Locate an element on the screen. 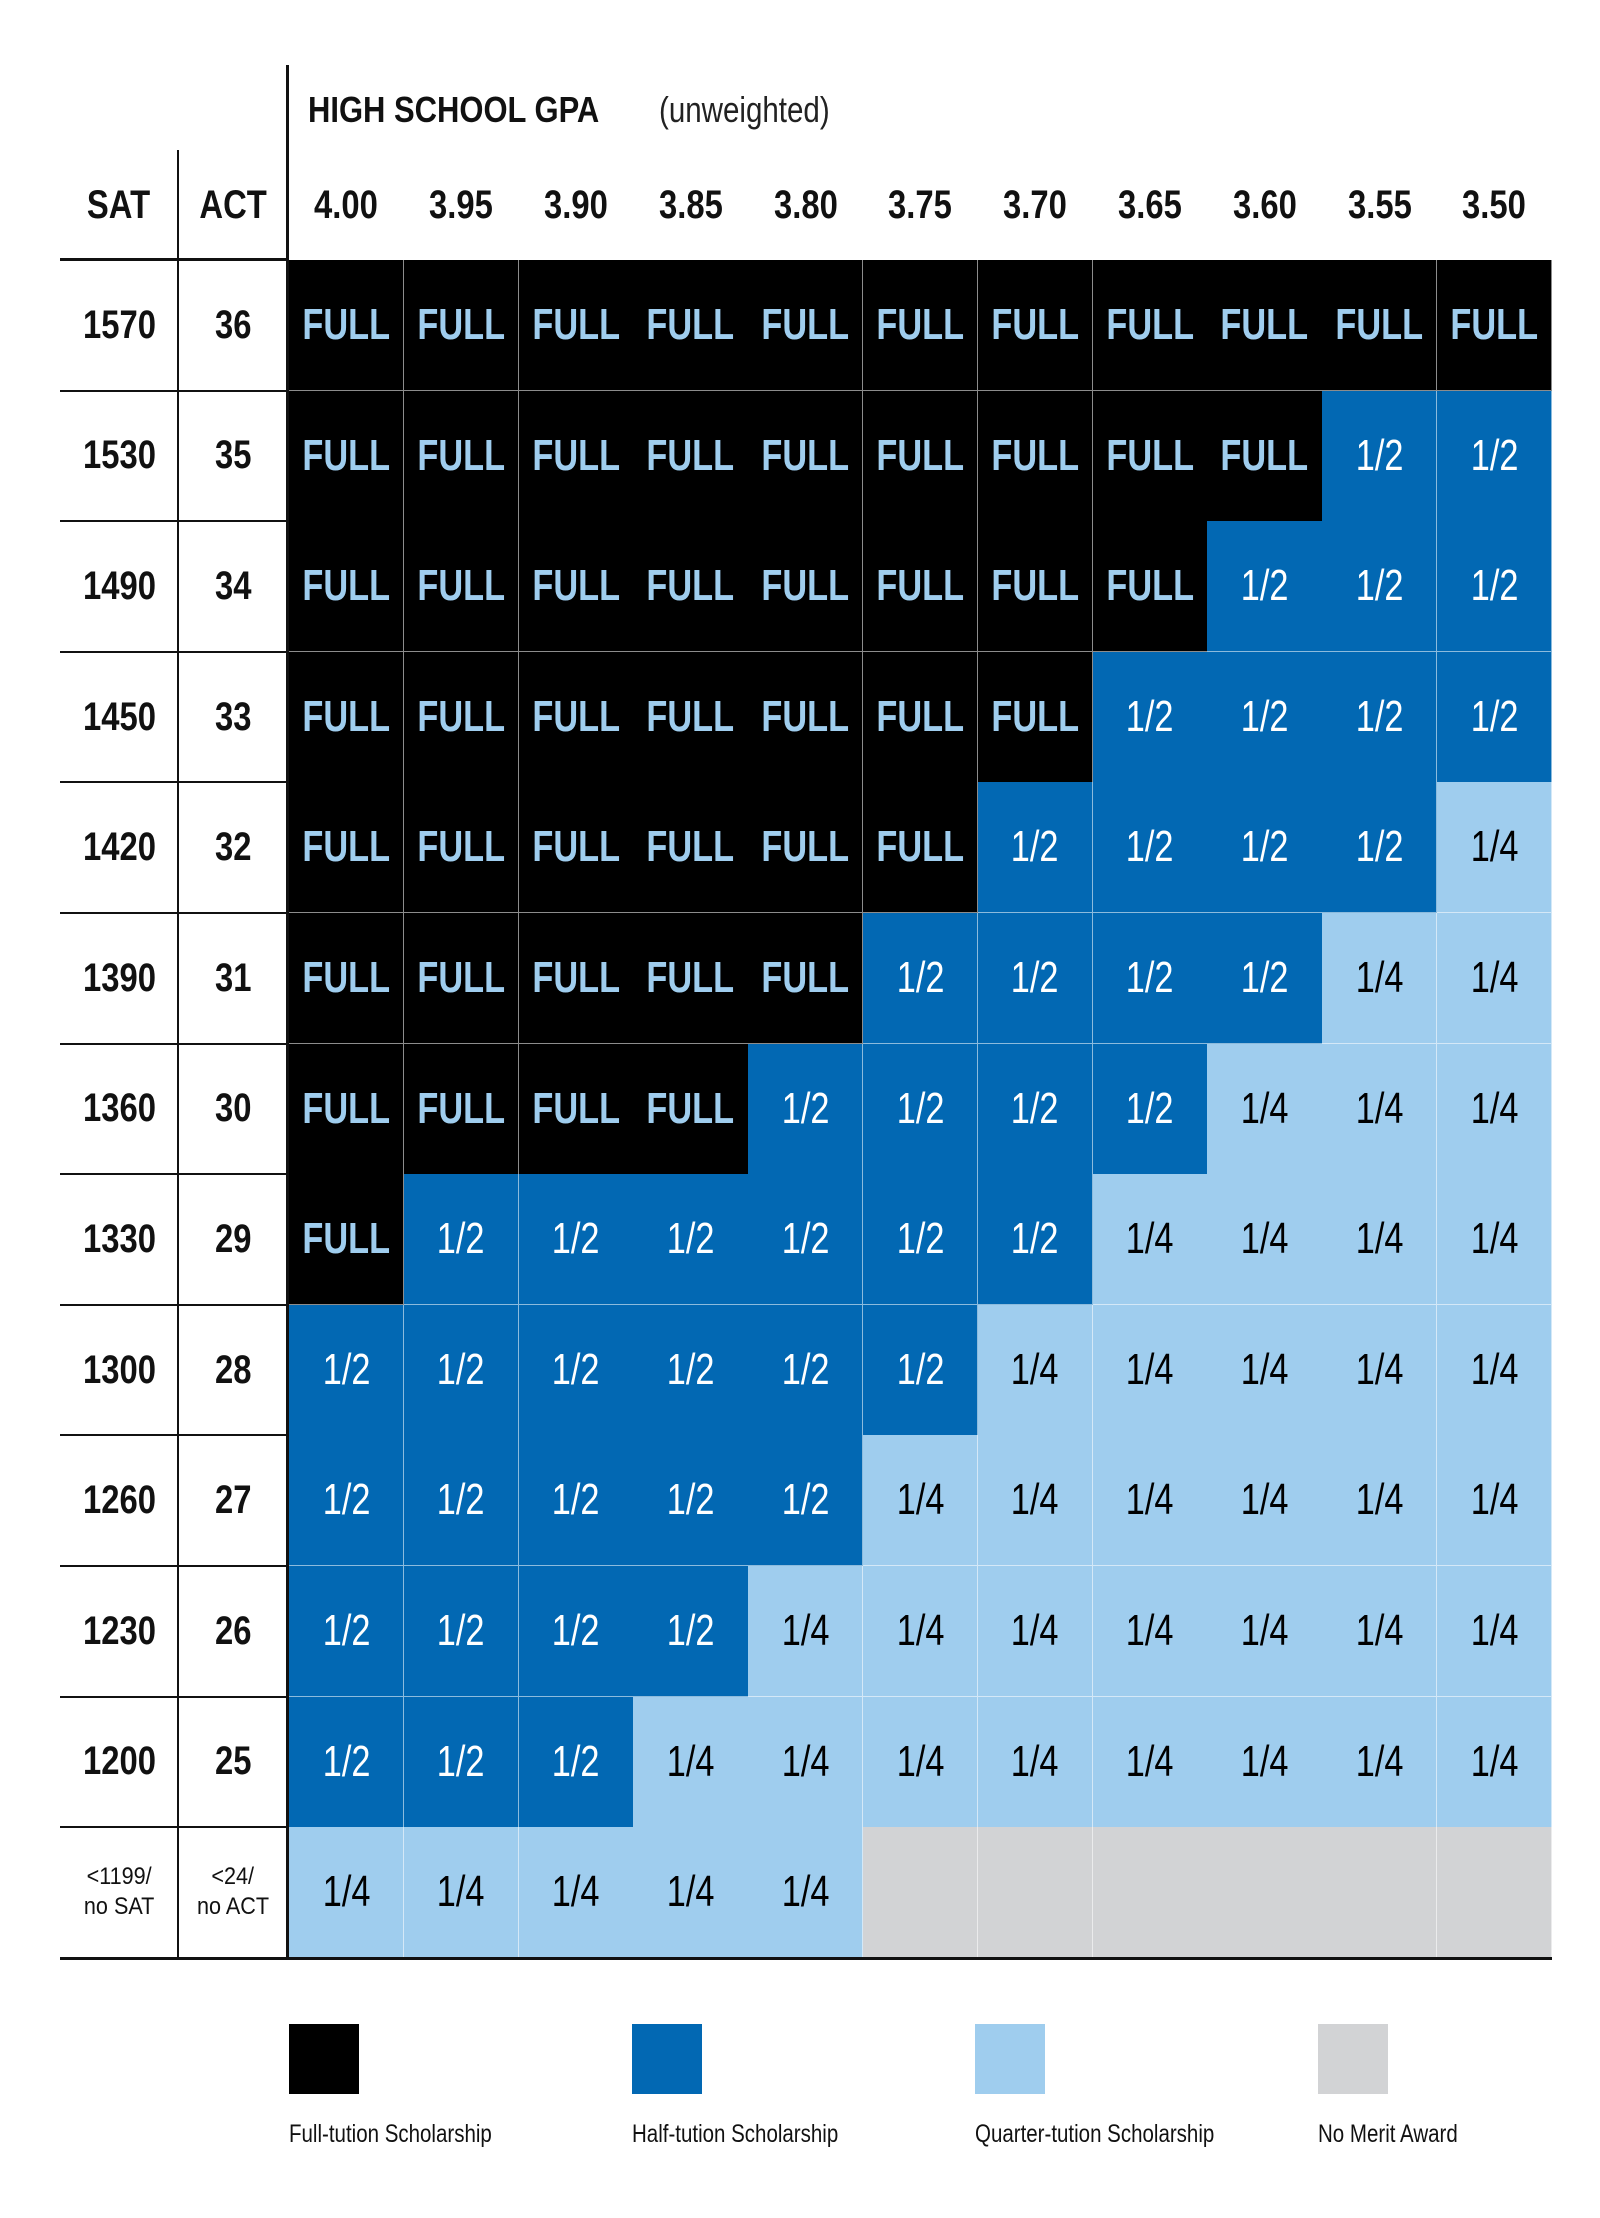  sat-score-cell: 1570 is located at coordinates (119, 325).